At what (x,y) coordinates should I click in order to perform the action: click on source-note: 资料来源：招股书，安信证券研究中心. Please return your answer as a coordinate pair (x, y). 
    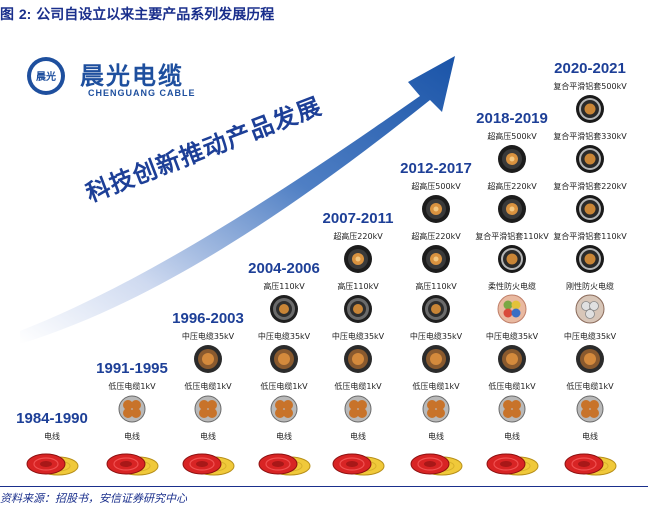
    Looking at the image, I should click on (93, 498).